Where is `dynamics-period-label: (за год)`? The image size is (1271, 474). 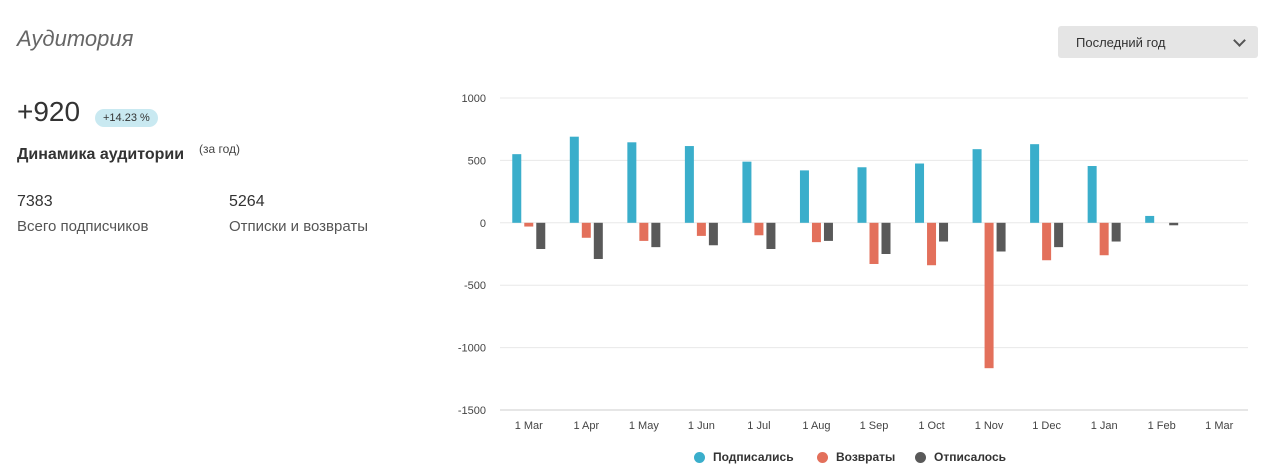
dynamics-period-label: (за год) is located at coordinates (220, 149).